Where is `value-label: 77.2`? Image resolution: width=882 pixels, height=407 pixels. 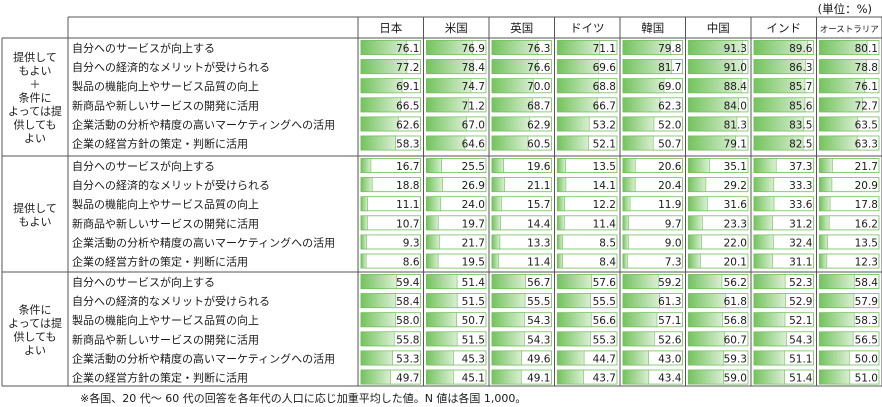
value-label: 77.2 is located at coordinates (407, 68).